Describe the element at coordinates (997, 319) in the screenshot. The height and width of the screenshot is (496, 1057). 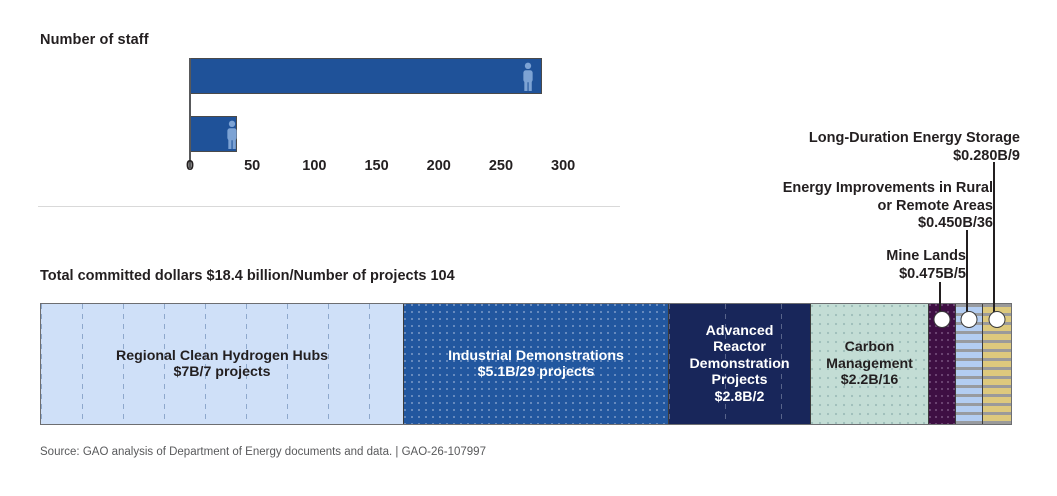
I see `callout-marker-long-duration` at that location.